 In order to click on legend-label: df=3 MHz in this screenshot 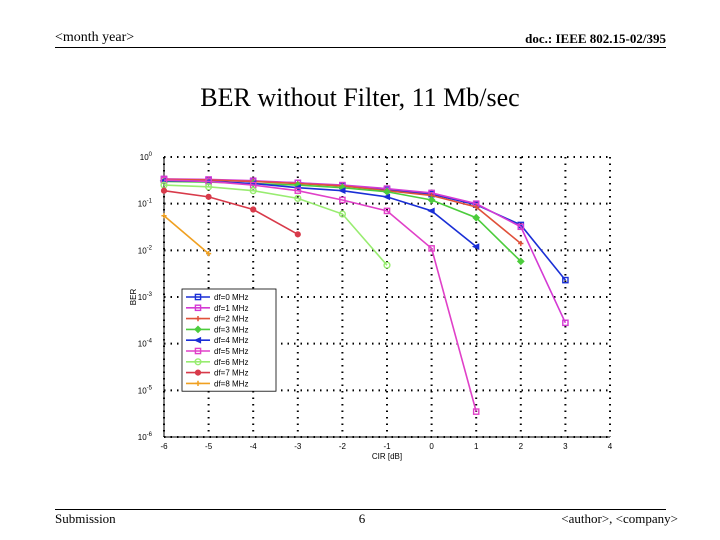, I will do `click(231, 329)`.